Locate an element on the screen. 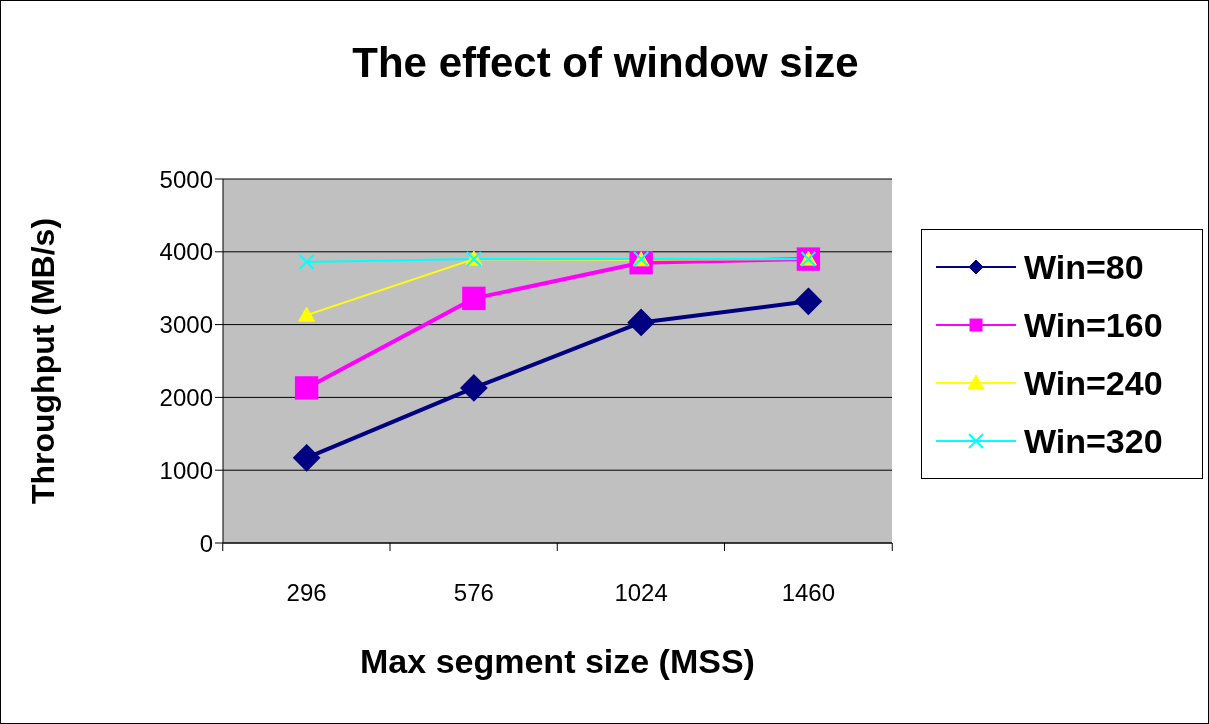 The height and width of the screenshot is (724, 1209). y-axis-title: Throughput (MB/s) is located at coordinates (43, 361).